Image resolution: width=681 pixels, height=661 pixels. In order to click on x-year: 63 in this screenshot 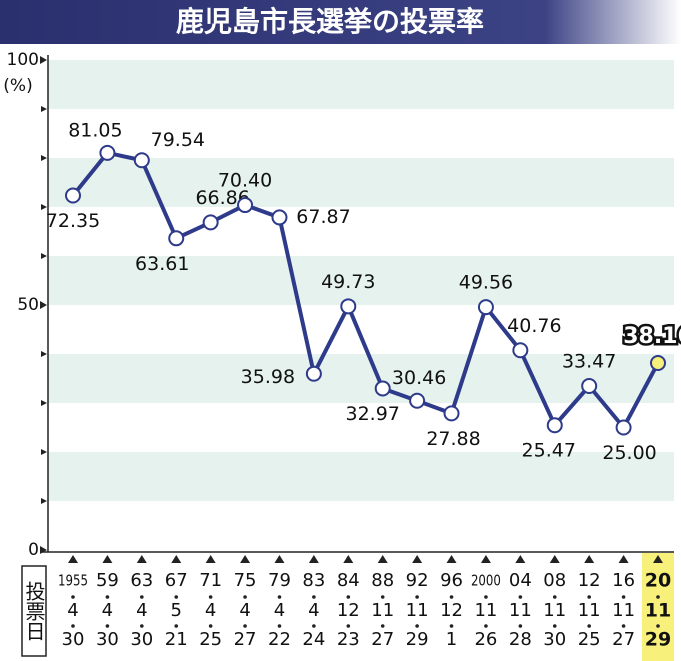, I will do `click(141, 580)`.